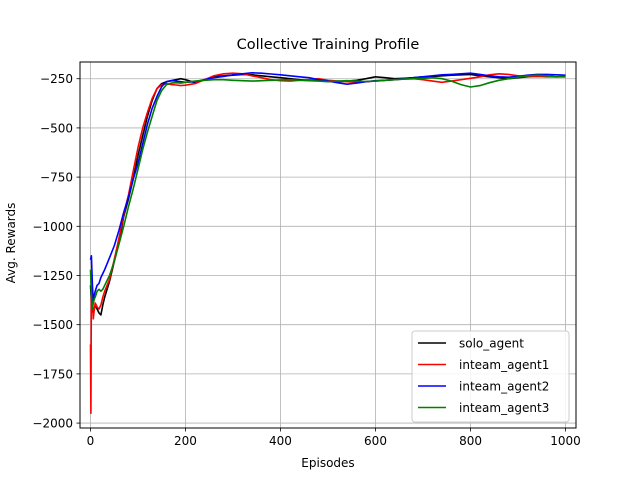 This screenshot has height=480, width=640. Describe the element at coordinates (56, 178) in the screenshot. I see `y-tick-label: −750` at that location.